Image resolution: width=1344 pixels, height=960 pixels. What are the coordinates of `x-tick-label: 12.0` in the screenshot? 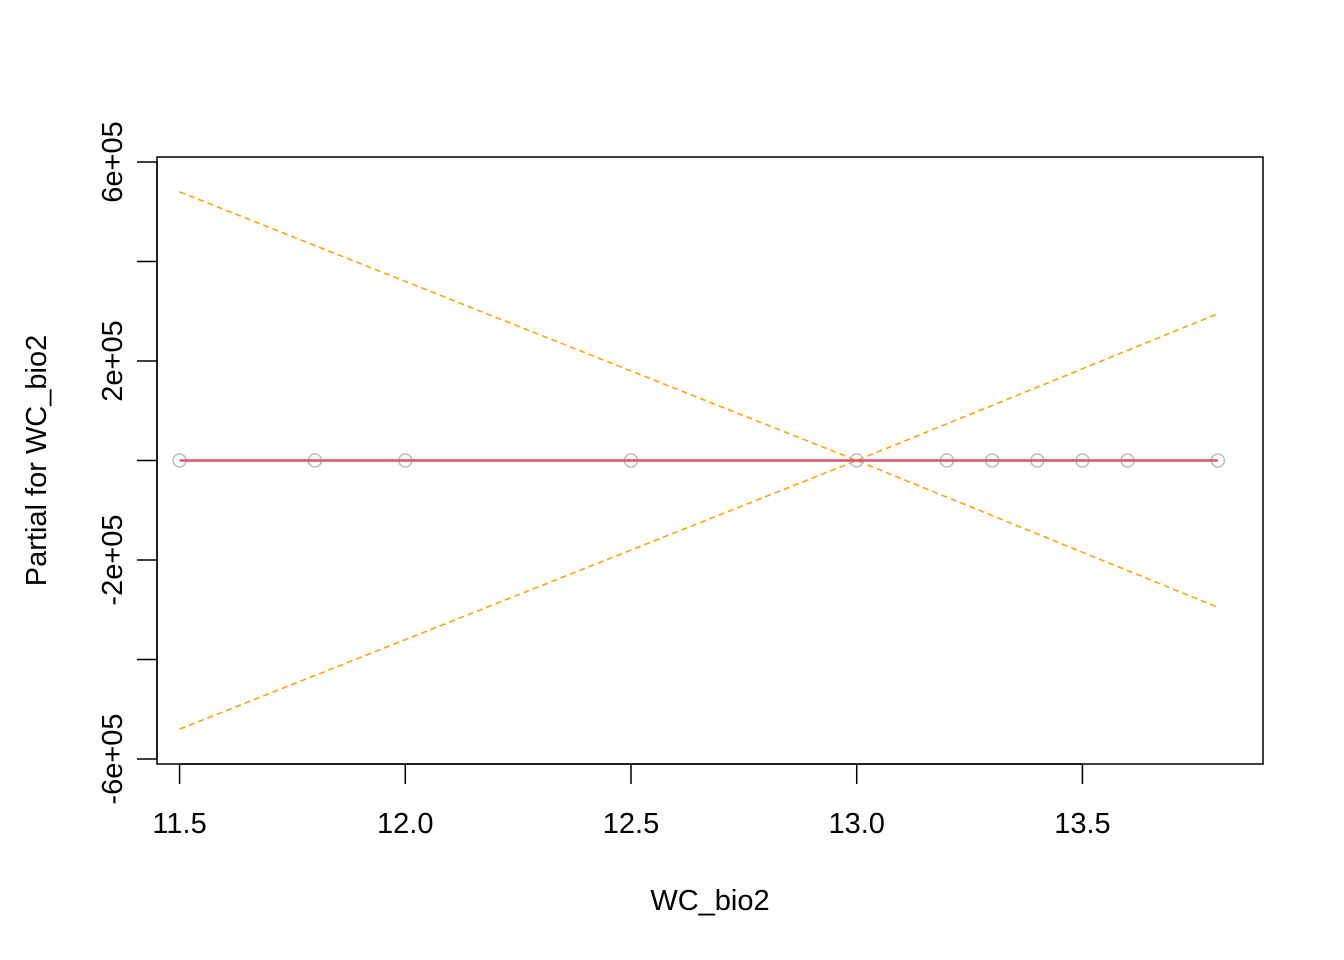 It's located at (405, 824).